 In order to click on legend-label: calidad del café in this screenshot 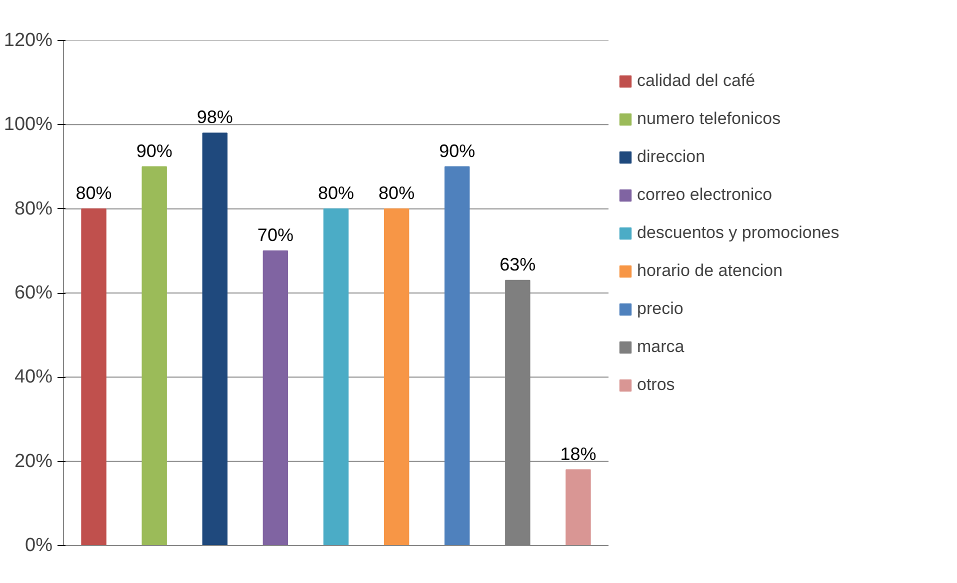, I will do `click(696, 81)`.